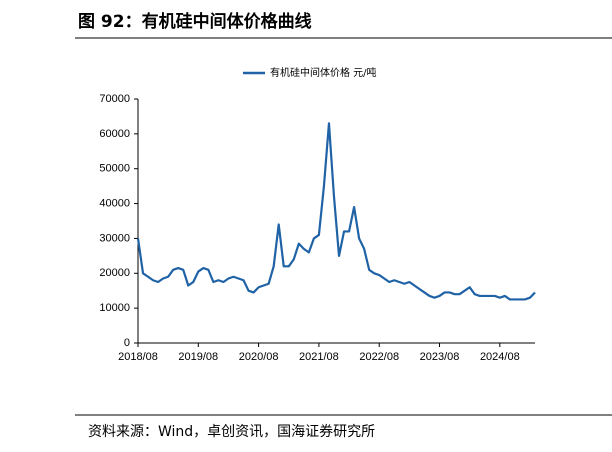 The height and width of the screenshot is (452, 612). Describe the element at coordinates (114, 238) in the screenshot. I see `y-tick-label: 30000` at that location.